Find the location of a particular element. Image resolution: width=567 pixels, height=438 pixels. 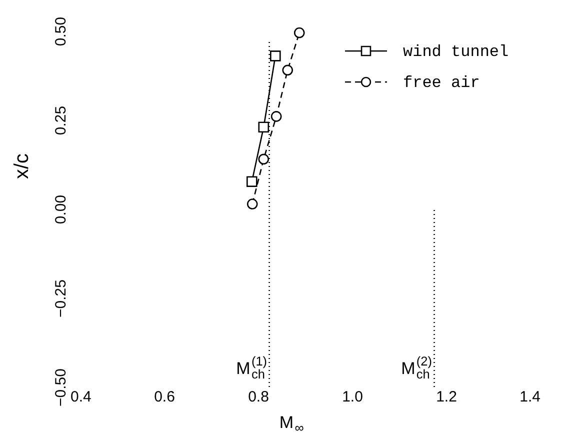

x-tick-label: 1.2 is located at coordinates (446, 397).